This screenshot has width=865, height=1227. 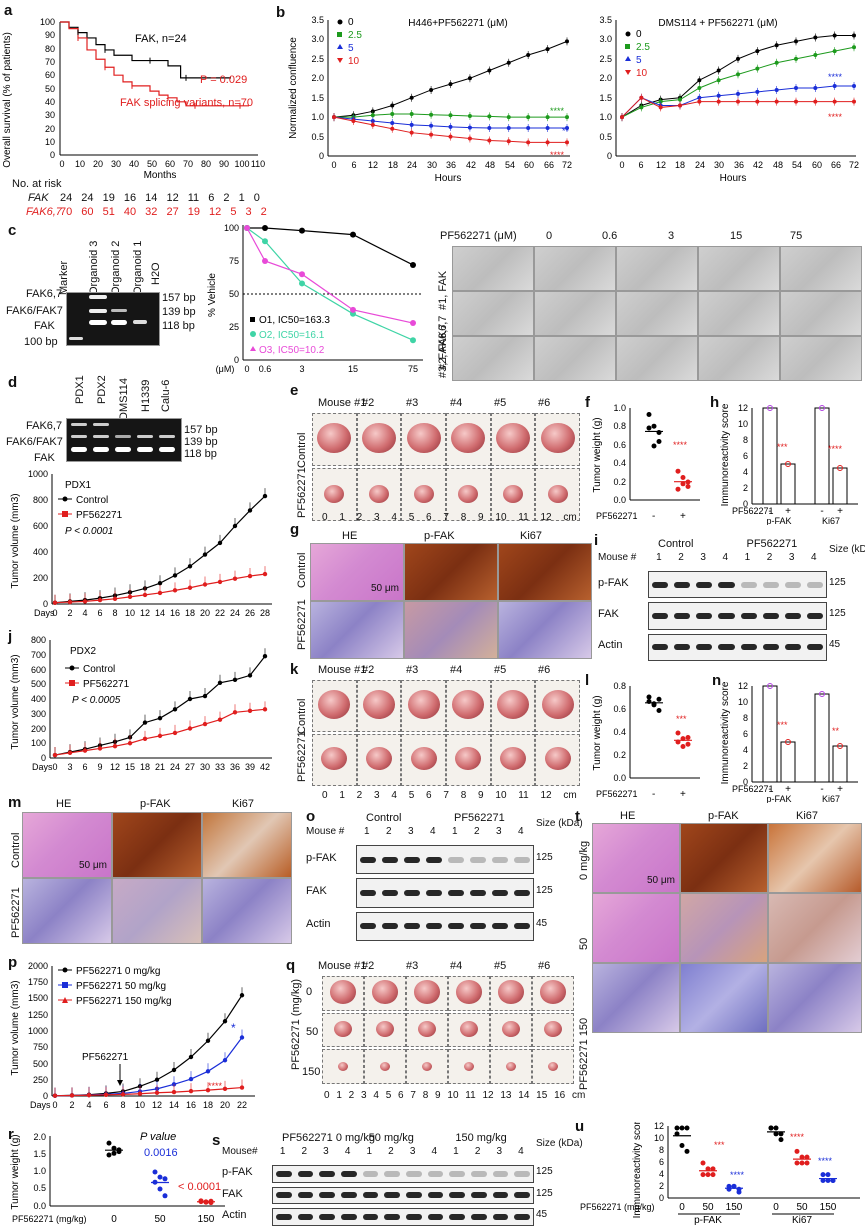 What do you see at coordinates (837, 582) in the screenshot?
I see `blot-size-value: 125` at bounding box center [837, 582].